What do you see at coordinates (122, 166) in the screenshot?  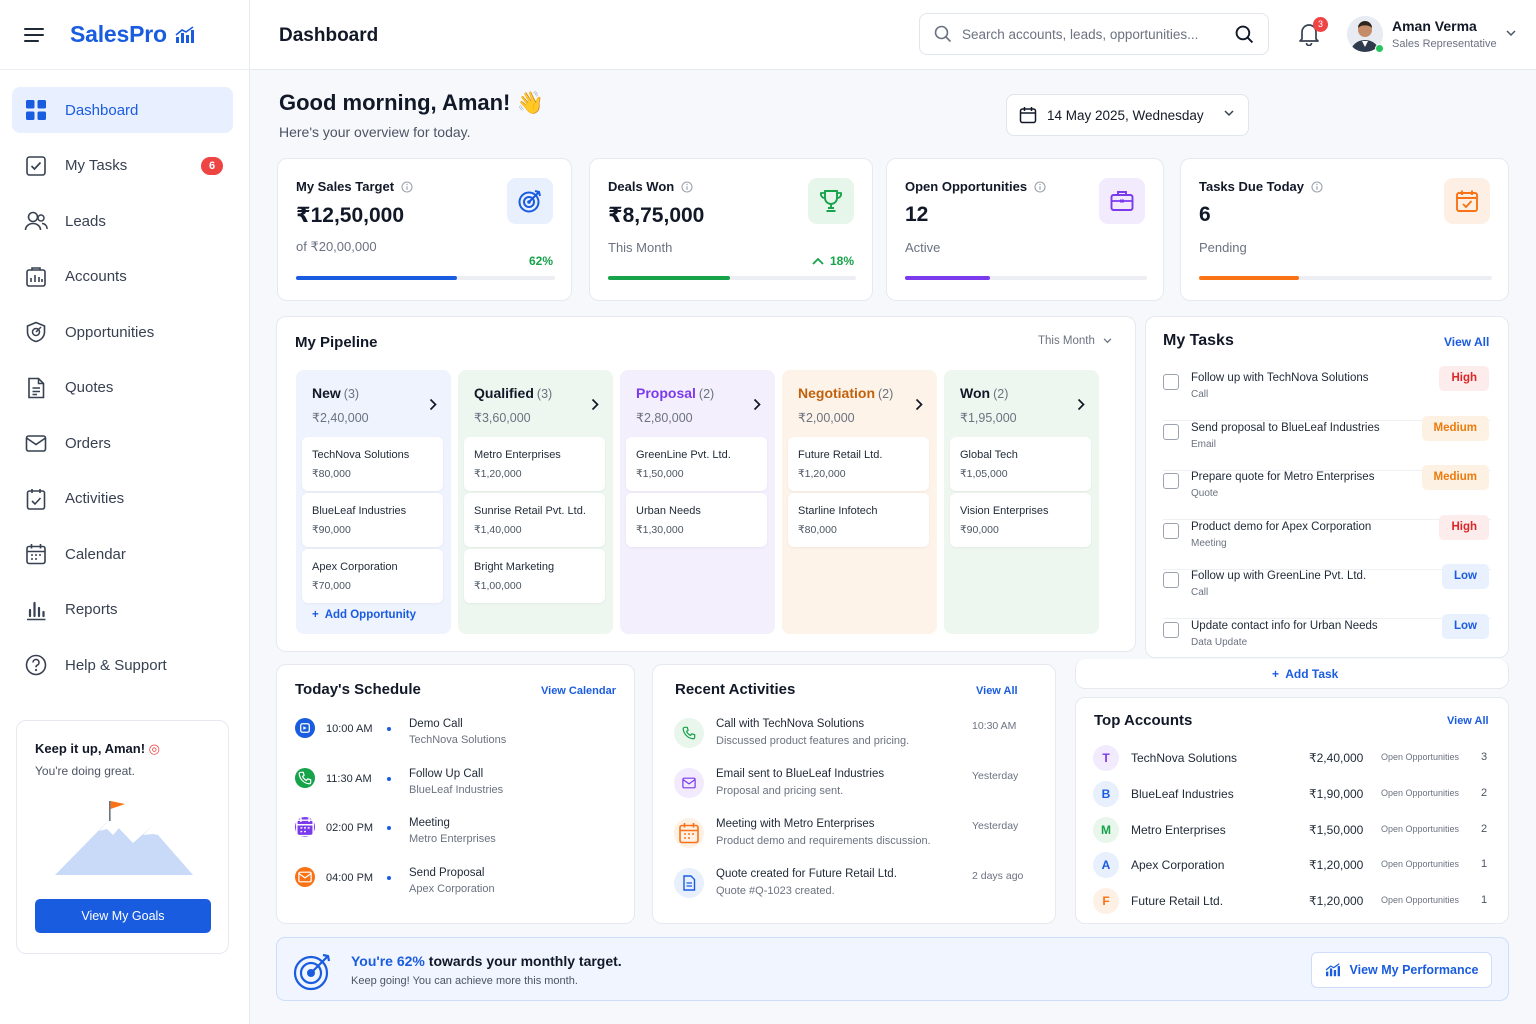 I see `sidebar-item-my-tasks: My Tasks 6` at bounding box center [122, 166].